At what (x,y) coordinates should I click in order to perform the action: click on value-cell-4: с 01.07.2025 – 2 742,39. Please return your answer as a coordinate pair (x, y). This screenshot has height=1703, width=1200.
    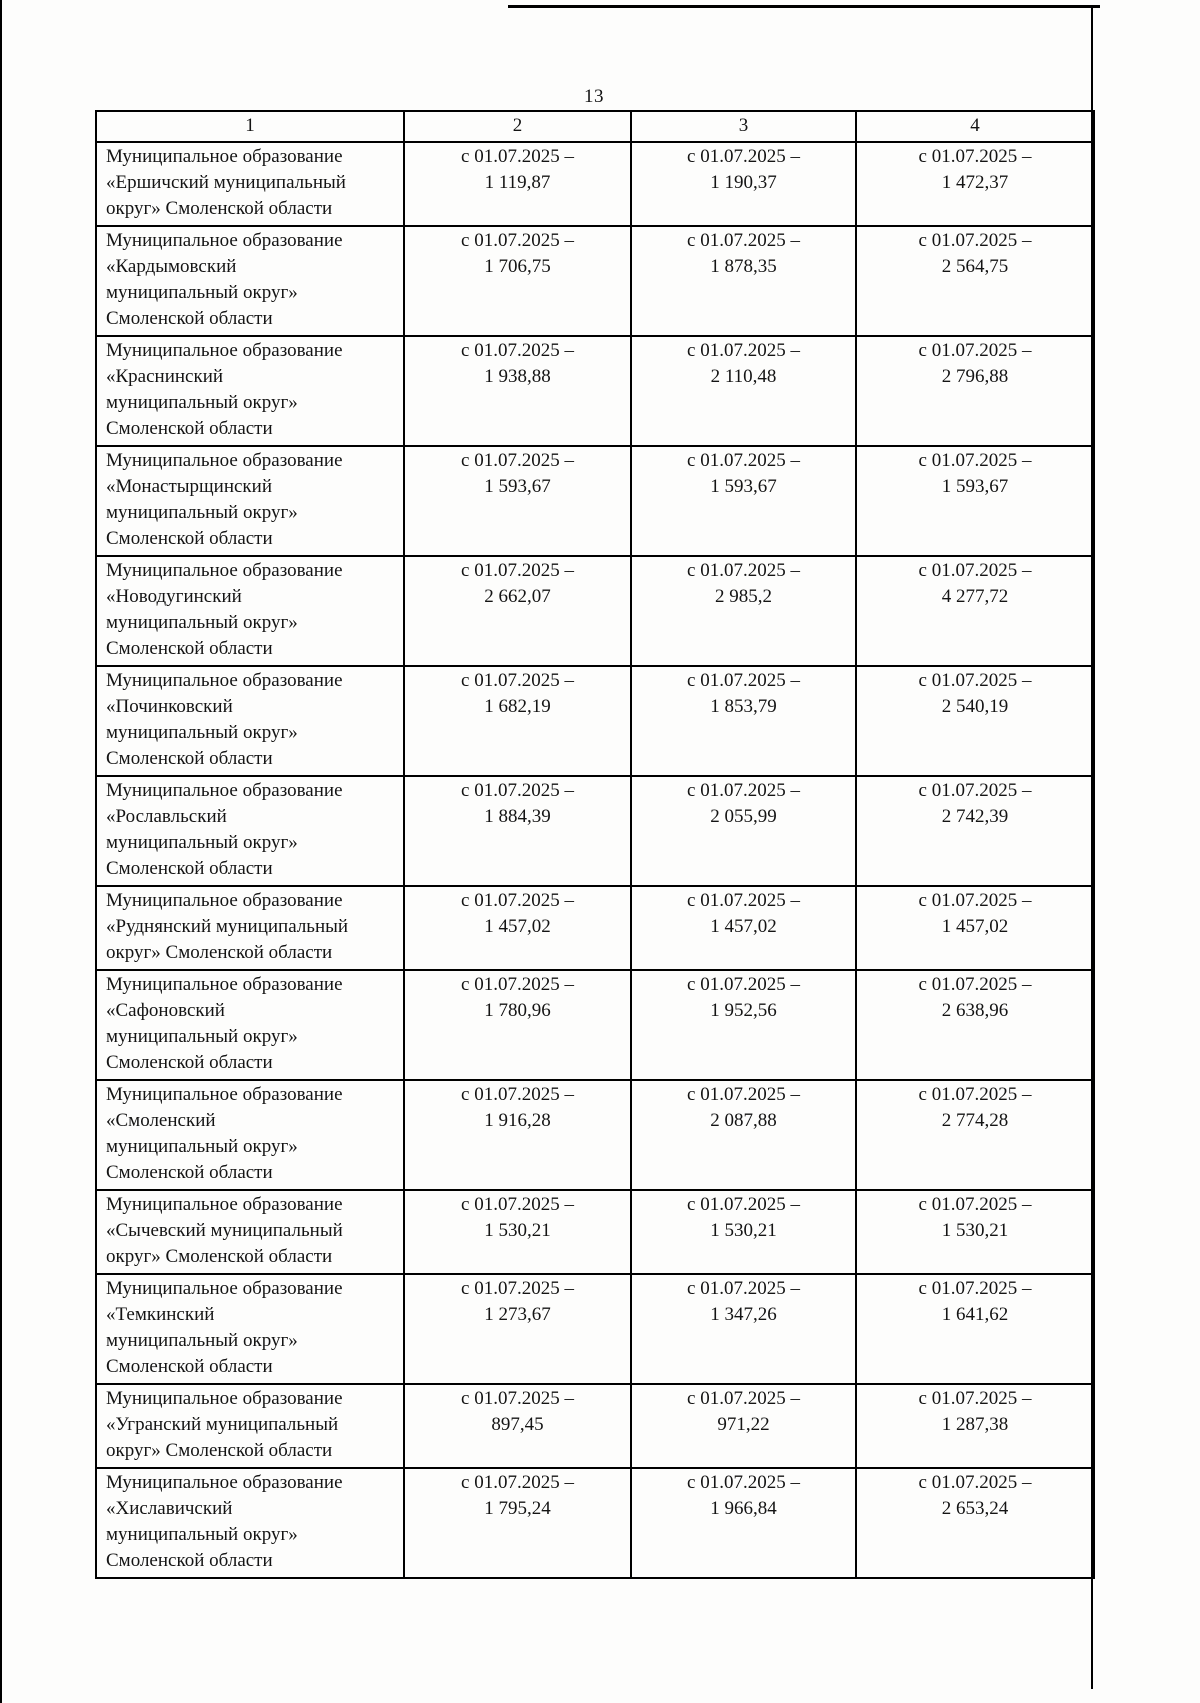
    Looking at the image, I should click on (975, 831).